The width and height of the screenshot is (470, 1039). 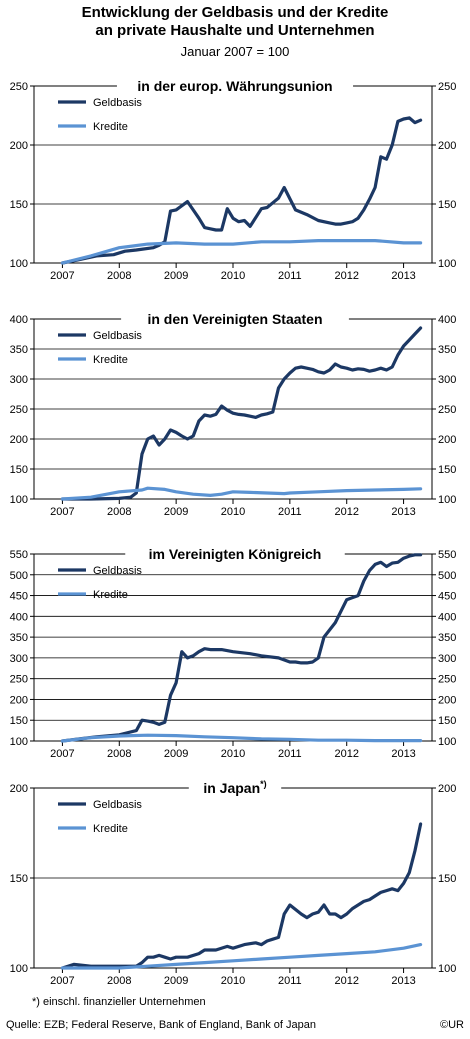 I want to click on plot-frame, so click(x=233, y=174).